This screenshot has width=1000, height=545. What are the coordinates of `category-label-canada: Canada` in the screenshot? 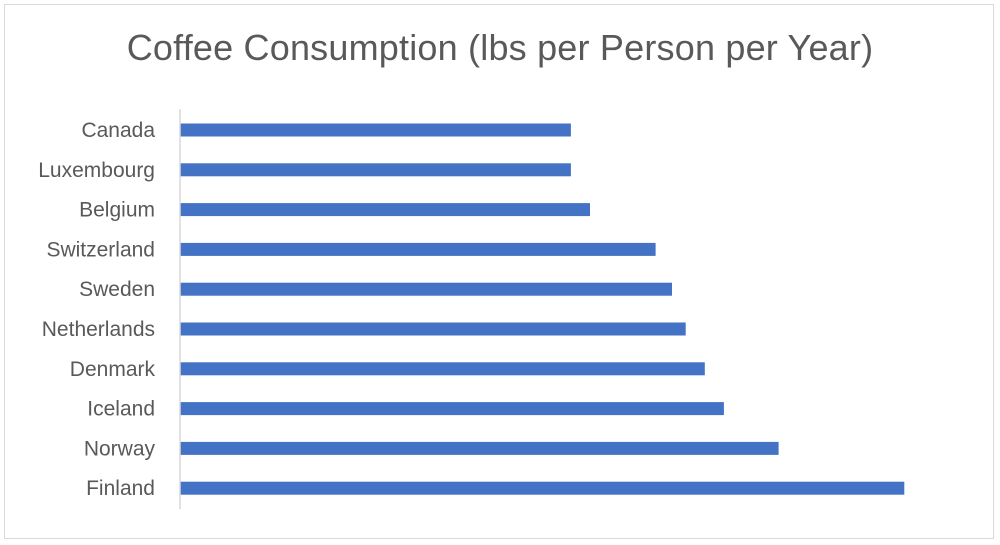 It's located at (118, 130).